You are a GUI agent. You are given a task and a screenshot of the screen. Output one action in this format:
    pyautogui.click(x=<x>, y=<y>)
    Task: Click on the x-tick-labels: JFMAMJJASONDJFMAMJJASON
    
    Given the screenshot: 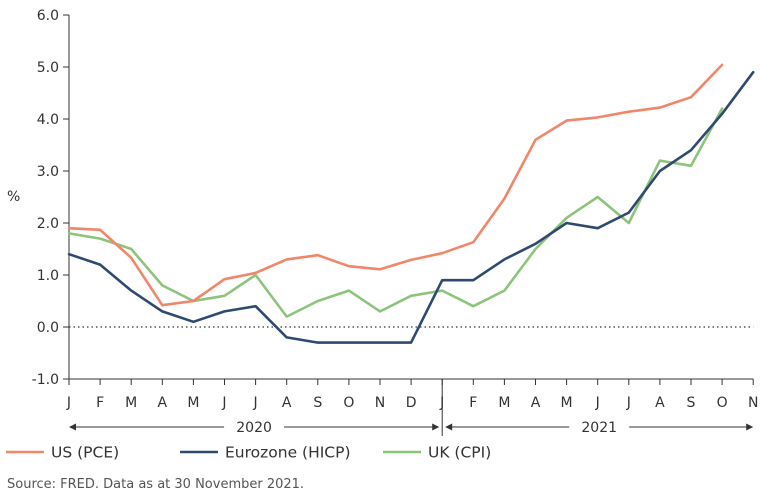 What is the action you would take?
    pyautogui.click(x=412, y=403)
    